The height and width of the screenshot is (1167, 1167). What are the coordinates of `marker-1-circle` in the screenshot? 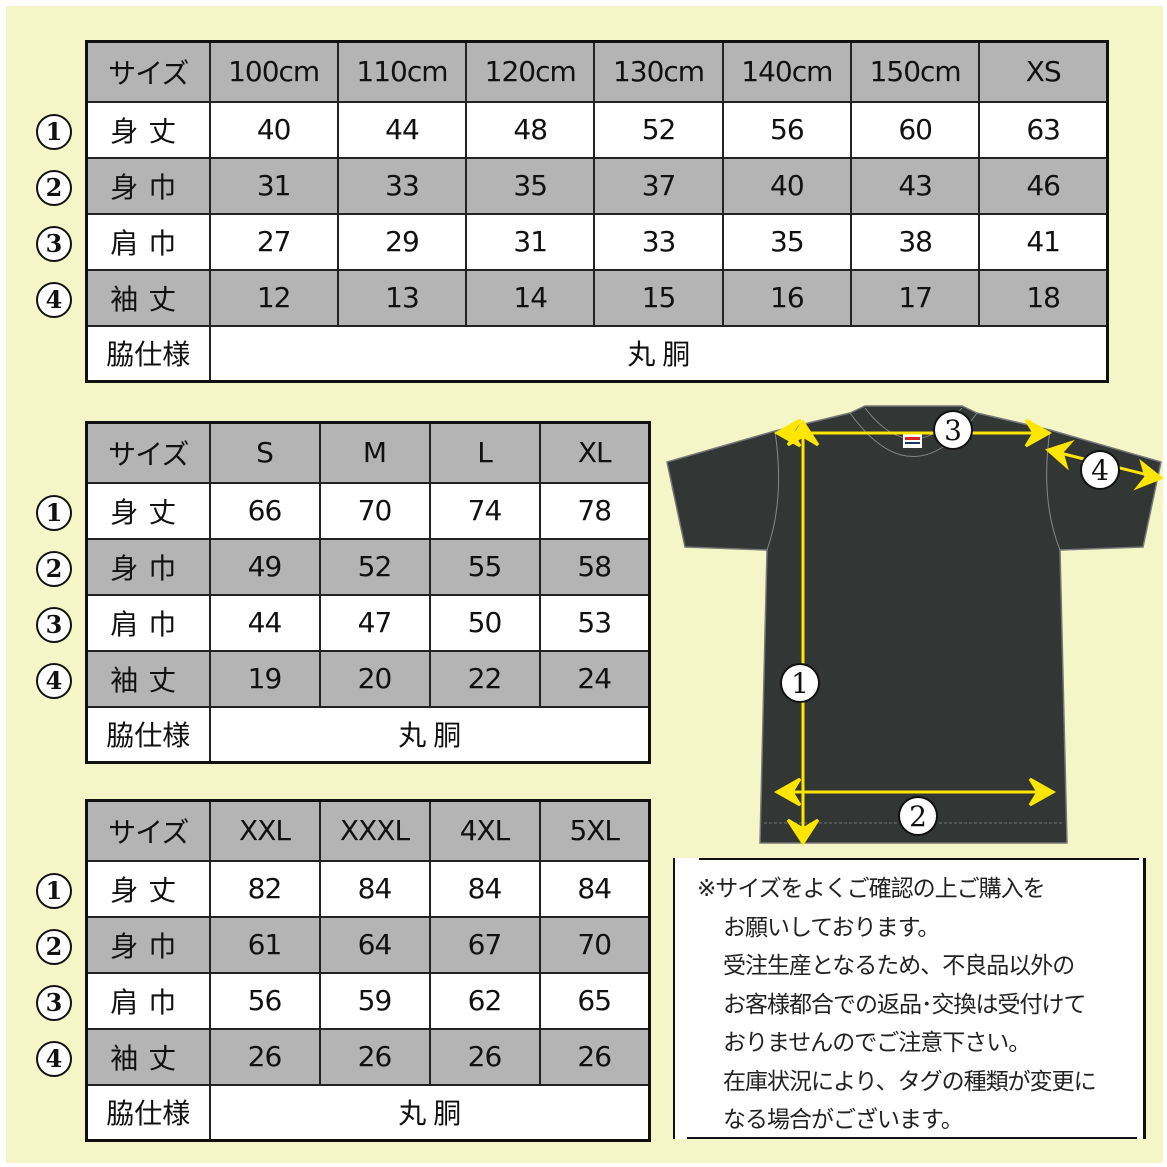 It's located at (800, 683).